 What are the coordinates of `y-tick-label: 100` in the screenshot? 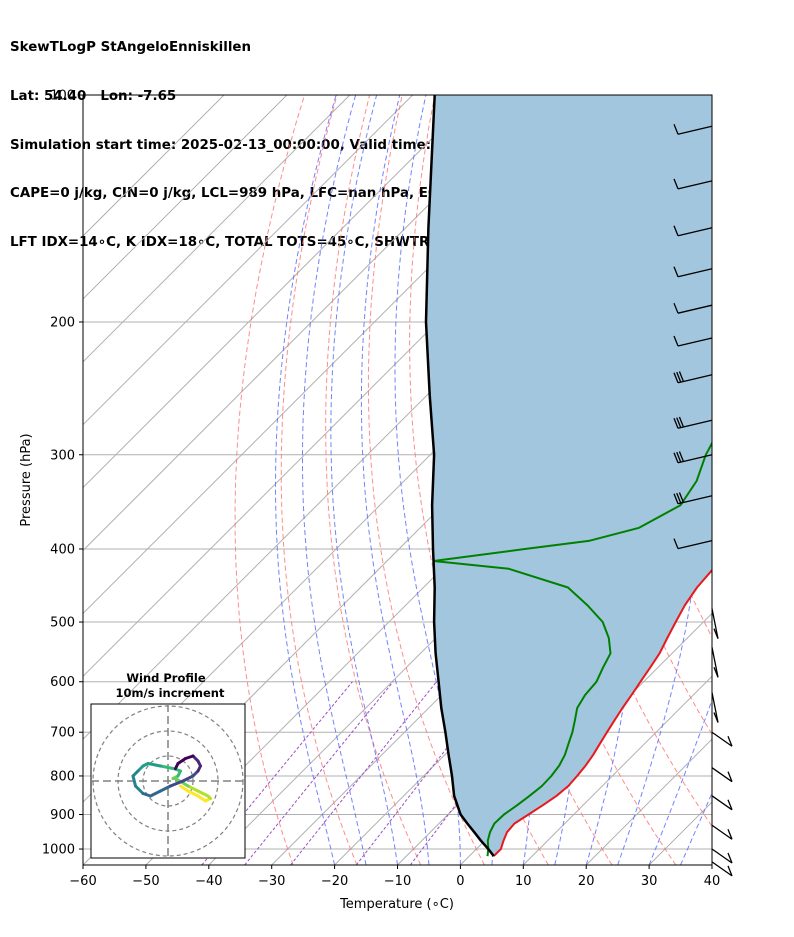 It's located at (62, 96).